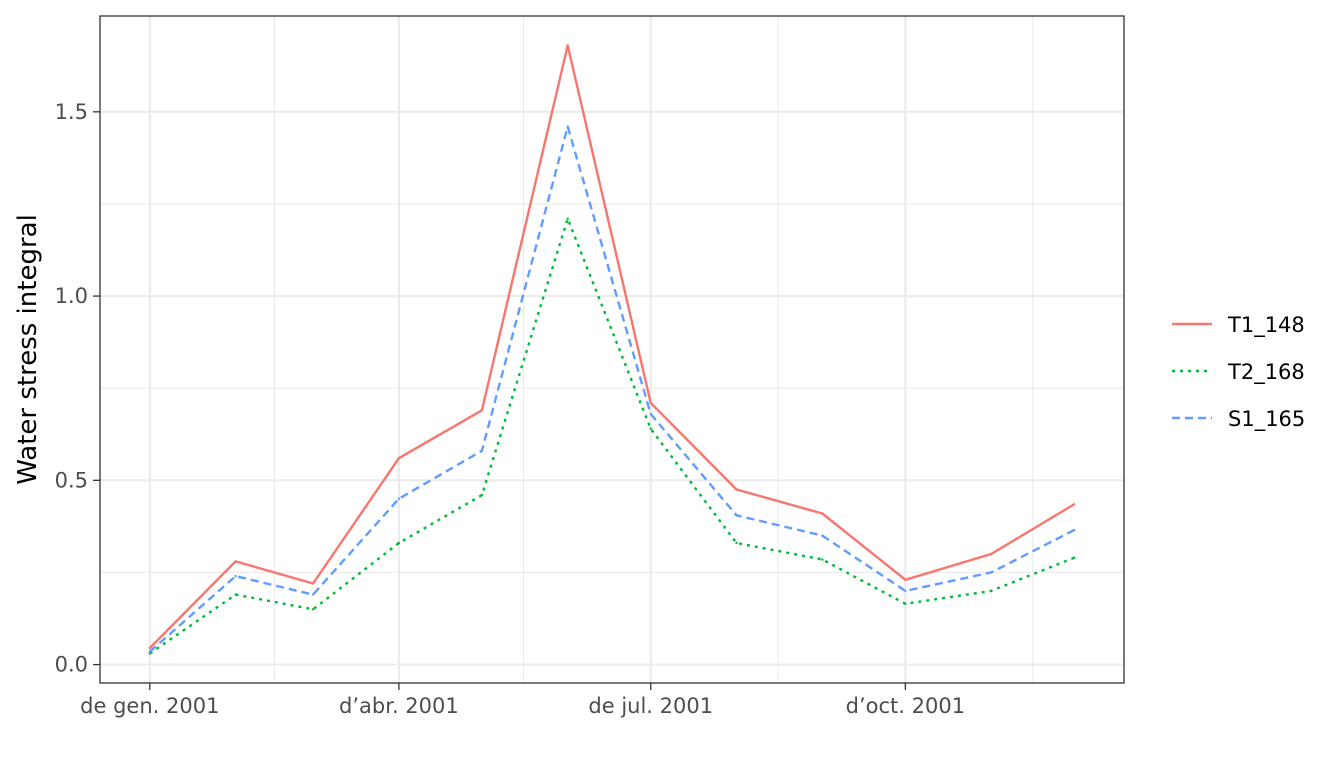 This screenshot has width=1344, height=768. I want to click on legend-label-T2_168: T2_168, so click(1266, 372).